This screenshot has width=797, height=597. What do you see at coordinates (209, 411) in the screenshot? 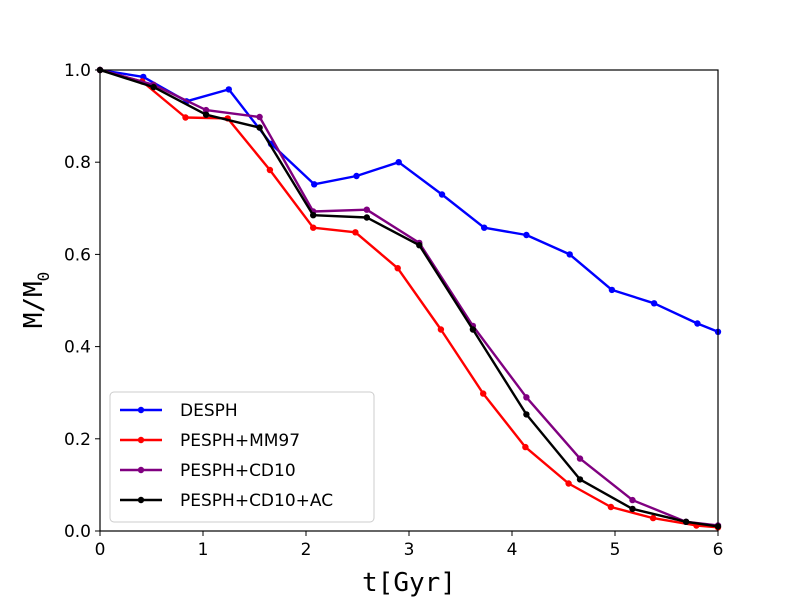
I see `legend-label: DESPH` at bounding box center [209, 411].